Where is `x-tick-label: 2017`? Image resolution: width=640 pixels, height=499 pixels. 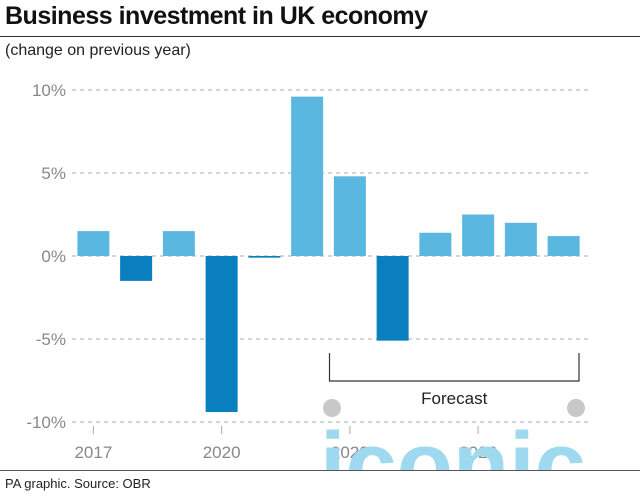
x-tick-label: 2017 is located at coordinates (93, 452).